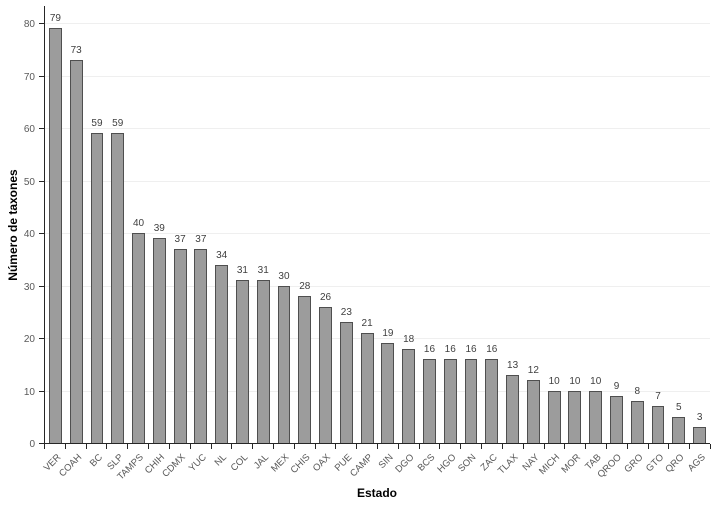 The width and height of the screenshot is (716, 508). I want to click on x-tick-label: OAX, so click(322, 463).